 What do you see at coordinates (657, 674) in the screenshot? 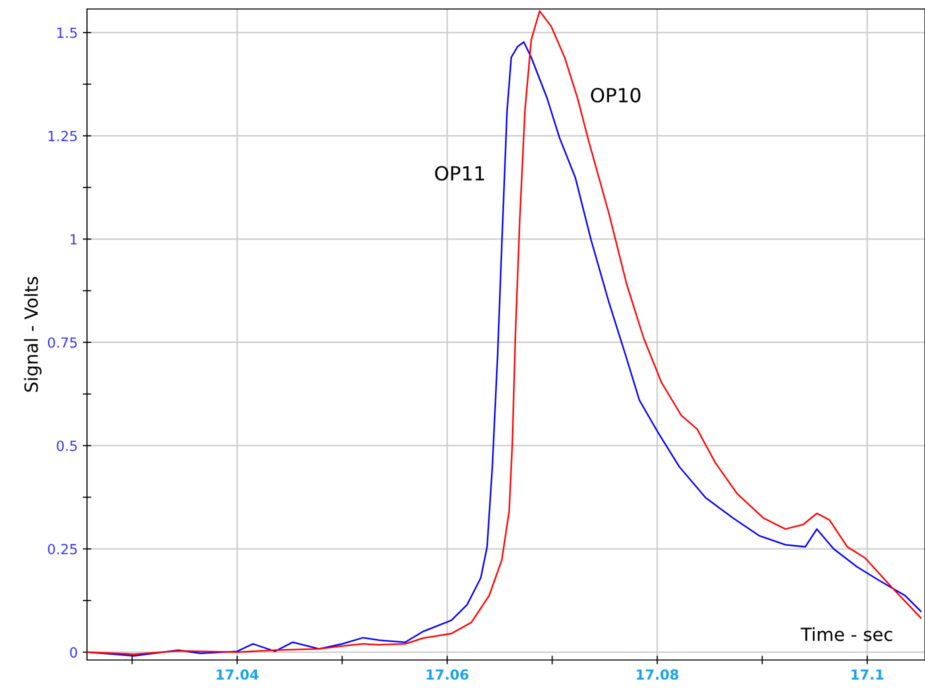
I see `x-tick-label: 17.08` at bounding box center [657, 674].